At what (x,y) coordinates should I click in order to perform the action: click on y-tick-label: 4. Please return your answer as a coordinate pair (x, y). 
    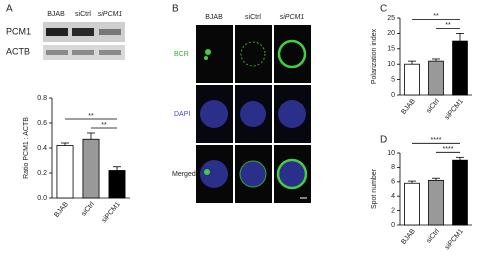
    Looking at the image, I should click on (393, 196).